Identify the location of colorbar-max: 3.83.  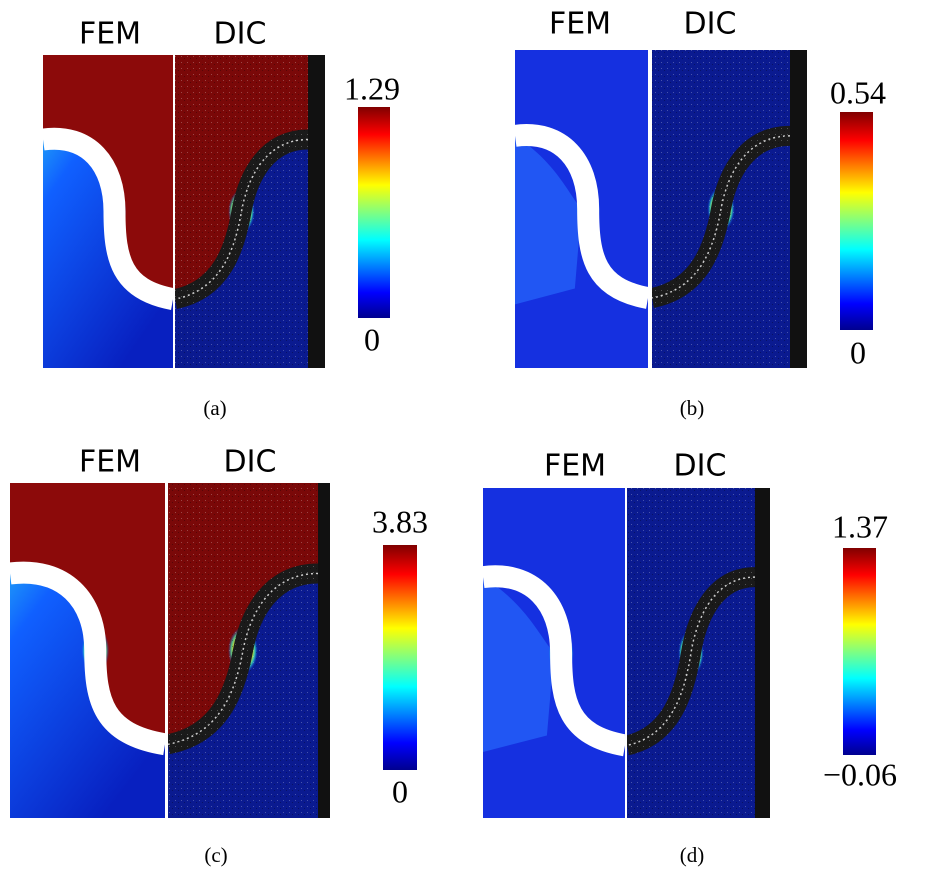
(400, 521).